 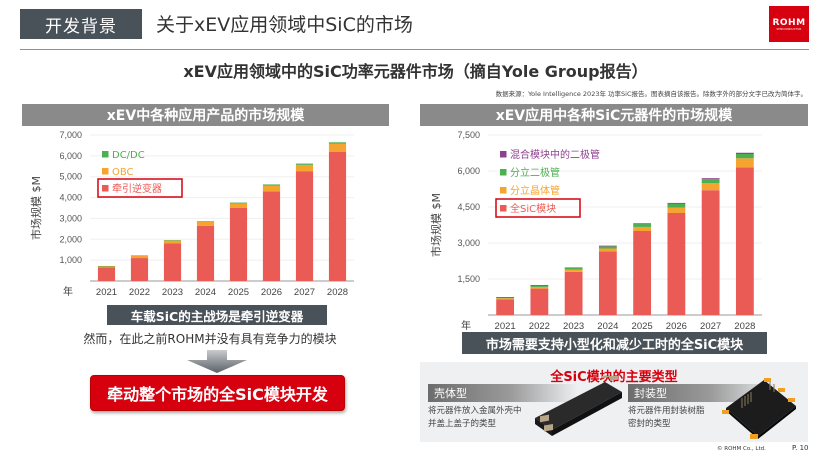 What do you see at coordinates (414, 49) in the screenshot?
I see `header-divider` at bounding box center [414, 49].